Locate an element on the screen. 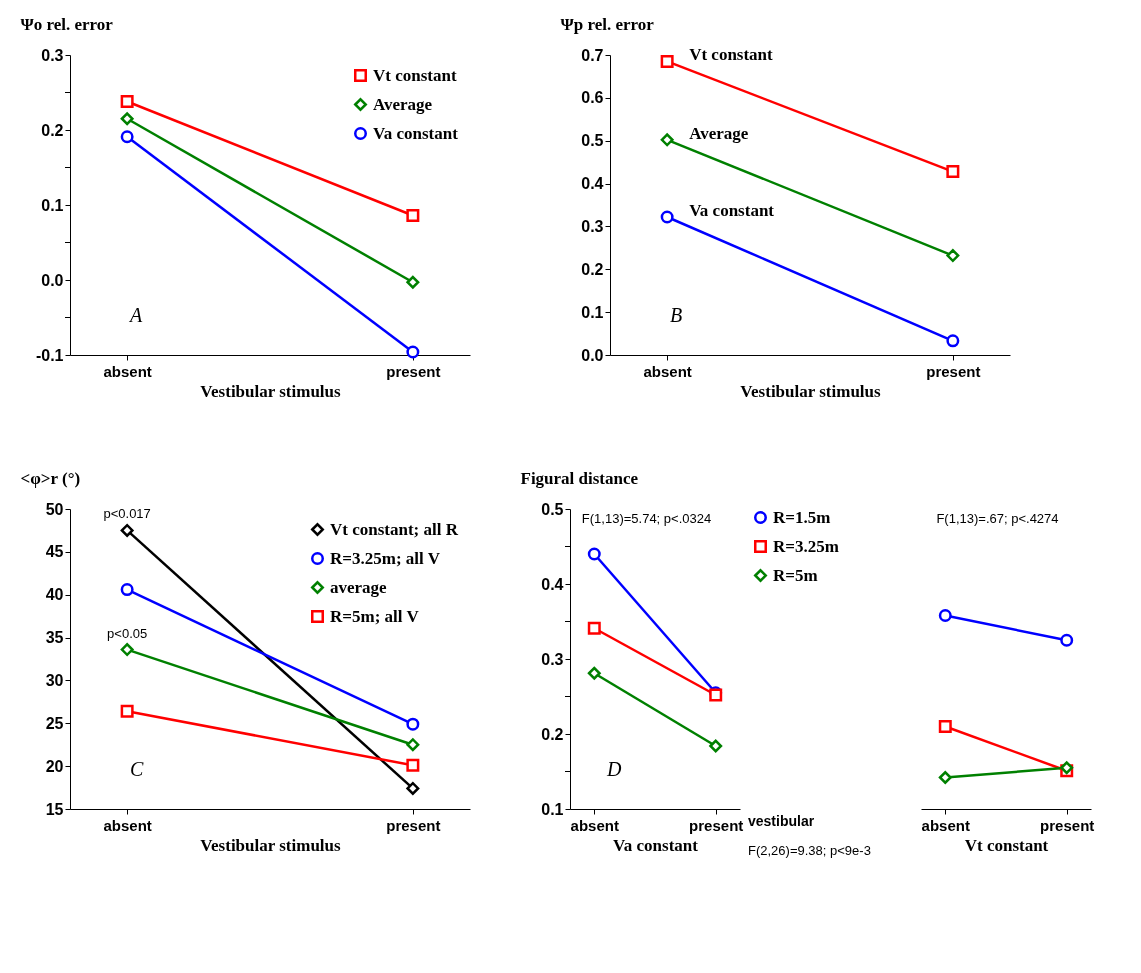 The height and width of the screenshot is (973, 1141). text: vestibular is located at coordinates (781, 821).